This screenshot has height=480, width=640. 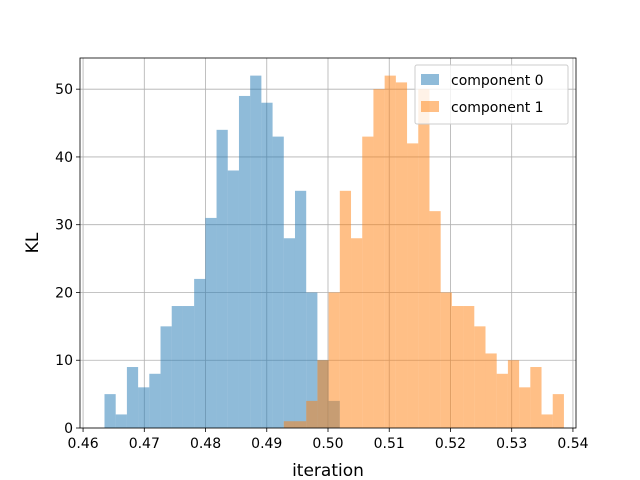 I want to click on x-axis-ticks: 0.46 0.47 0.48 0.49 0.50 0.51 0.52 0.53 0.54, so click(x=328, y=440).